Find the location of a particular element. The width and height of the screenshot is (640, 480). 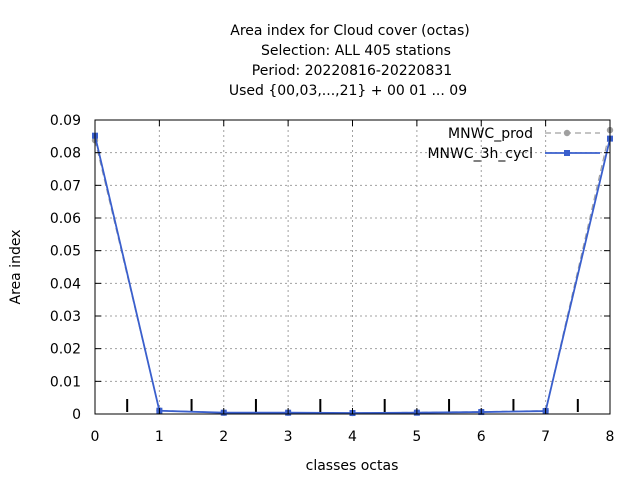

title-line-4: Used {00,03,...,21} + 00 01 ... 09 is located at coordinates (348, 91).